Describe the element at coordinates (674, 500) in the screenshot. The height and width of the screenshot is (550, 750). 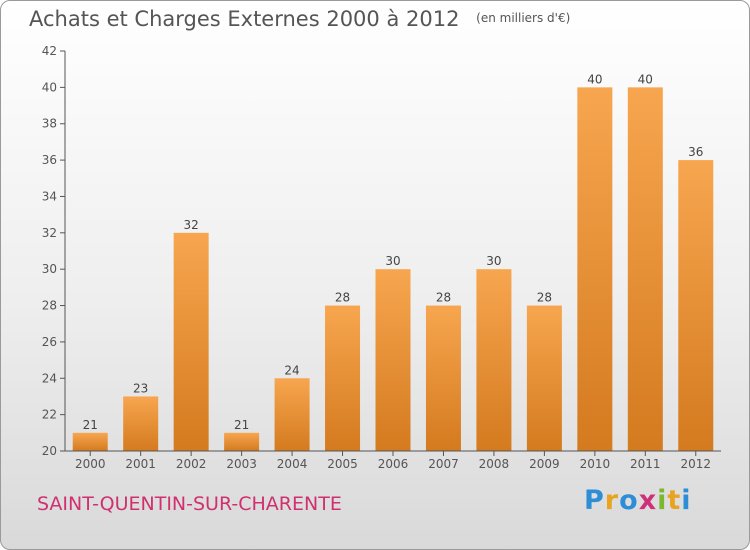
I see `logo-letter: t` at that location.